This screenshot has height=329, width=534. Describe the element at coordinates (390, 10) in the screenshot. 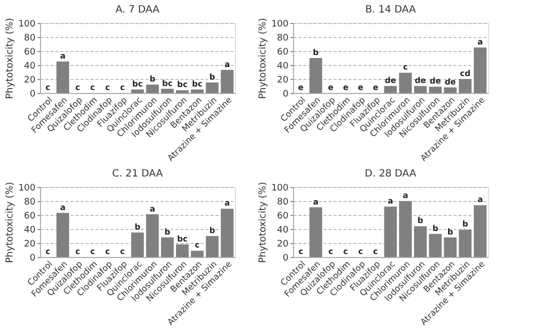

I see `chart-title: B. 14 DAA` at that location.